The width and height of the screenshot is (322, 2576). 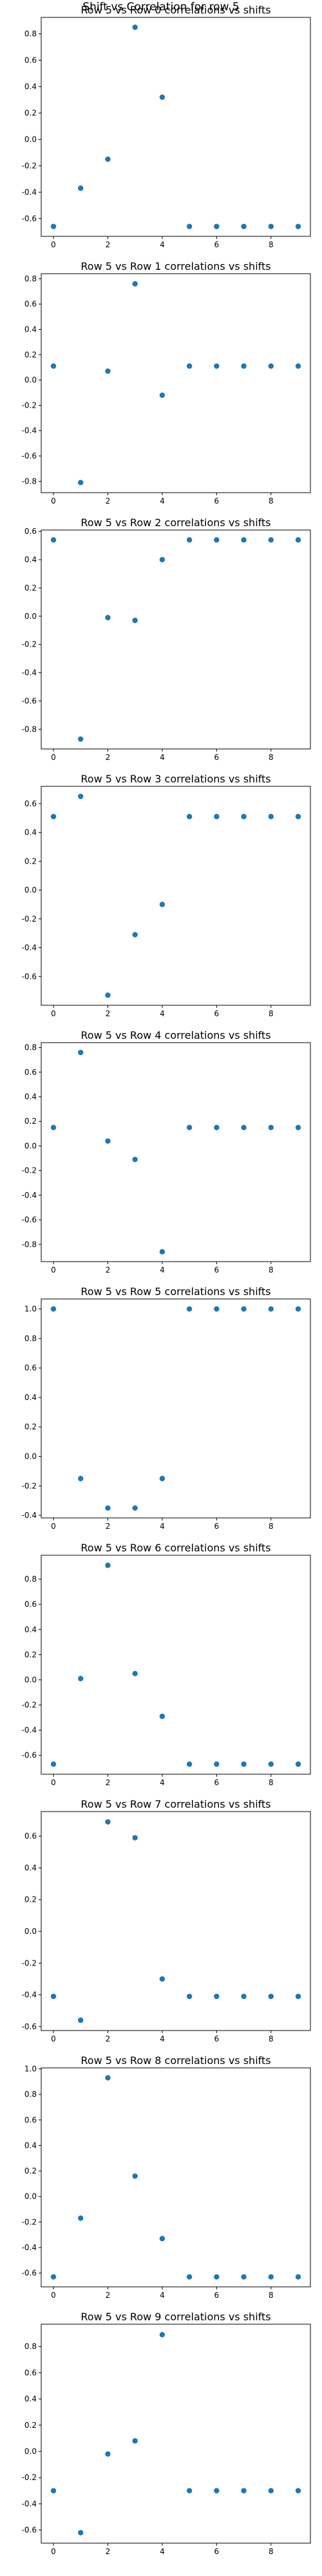 What do you see at coordinates (30, 431) in the screenshot?
I see `y-tick-label: -0.4` at bounding box center [30, 431].